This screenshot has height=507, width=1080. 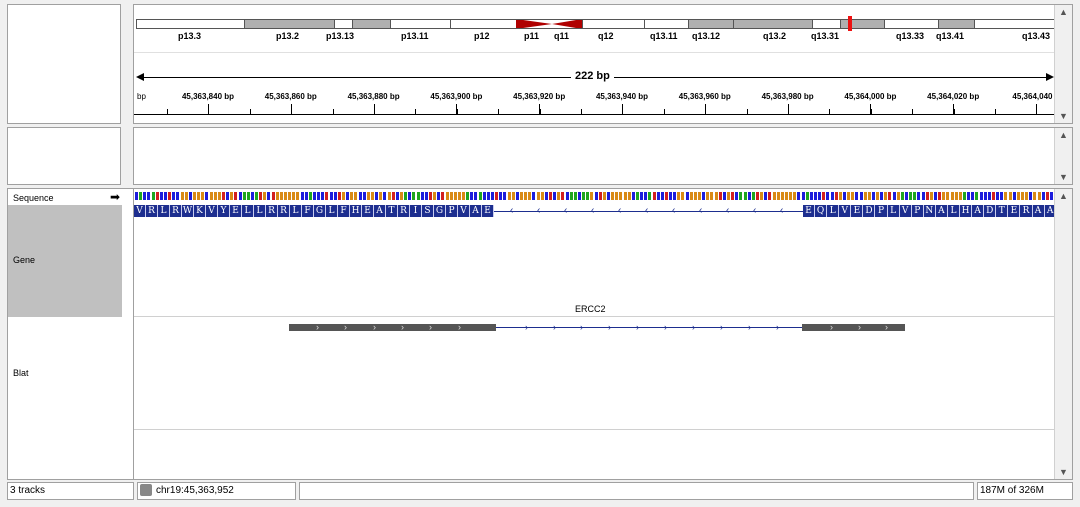 What do you see at coordinates (821, 211) in the screenshot?
I see `amino-acid-cell: Q` at bounding box center [821, 211].